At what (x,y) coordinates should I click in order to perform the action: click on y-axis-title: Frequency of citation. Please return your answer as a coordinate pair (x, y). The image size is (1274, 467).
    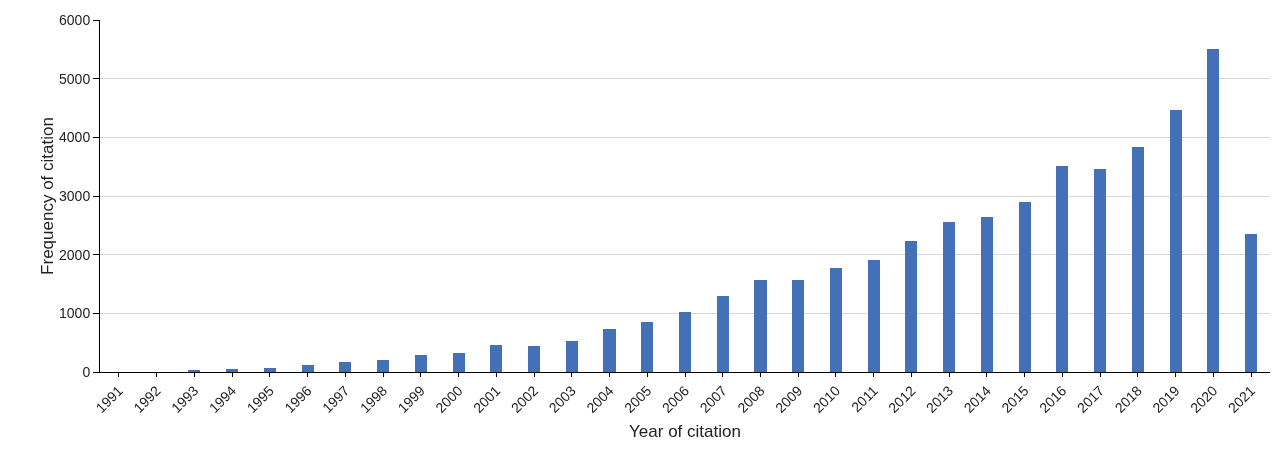
    Looking at the image, I should click on (48, 196).